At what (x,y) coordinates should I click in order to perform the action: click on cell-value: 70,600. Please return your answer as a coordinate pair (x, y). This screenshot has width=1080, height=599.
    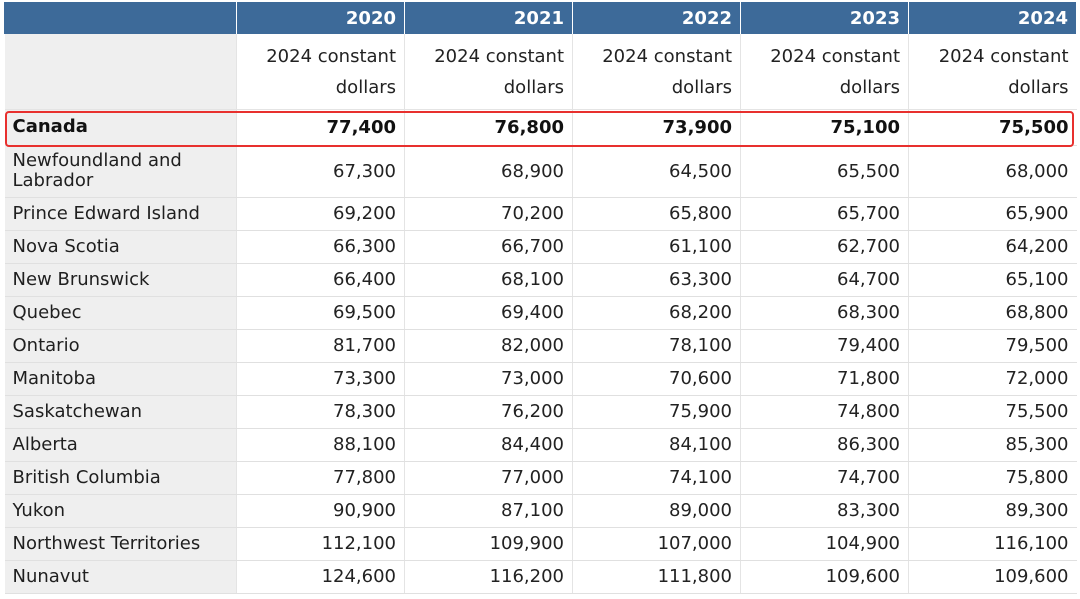
    Looking at the image, I should click on (656, 379).